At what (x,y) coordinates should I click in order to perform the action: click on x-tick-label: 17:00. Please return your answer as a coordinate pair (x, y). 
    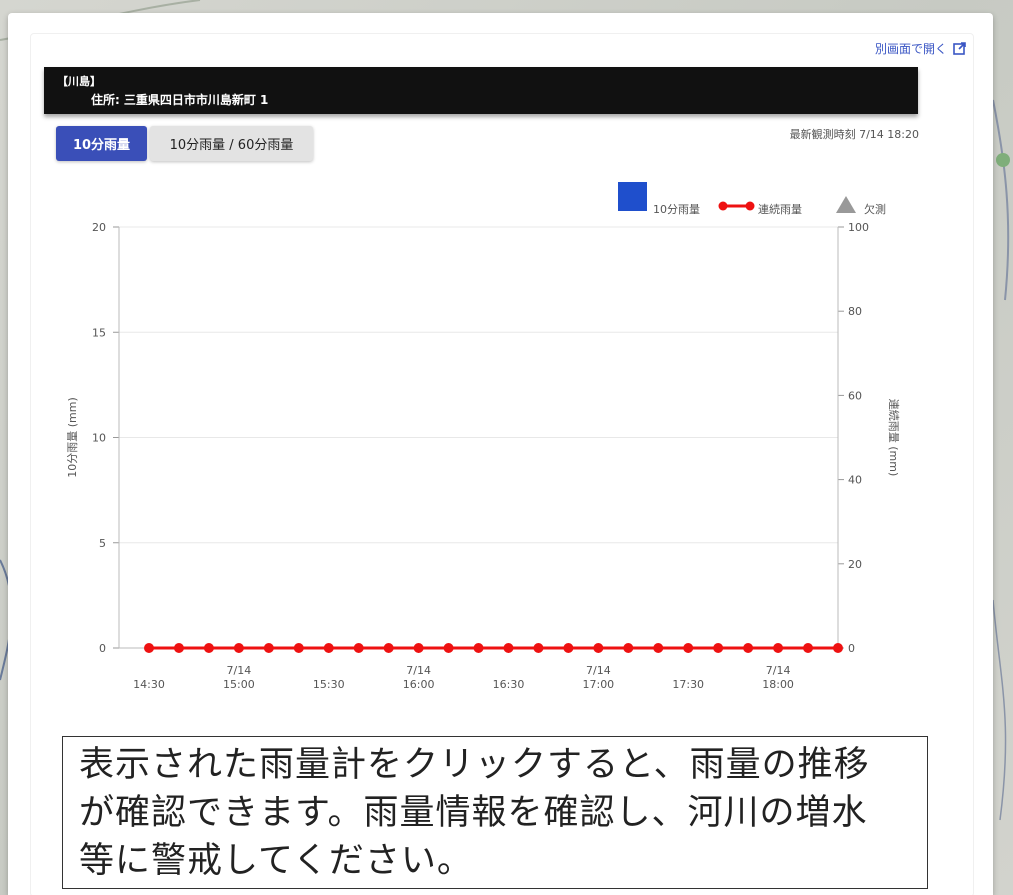
    Looking at the image, I should click on (598, 684).